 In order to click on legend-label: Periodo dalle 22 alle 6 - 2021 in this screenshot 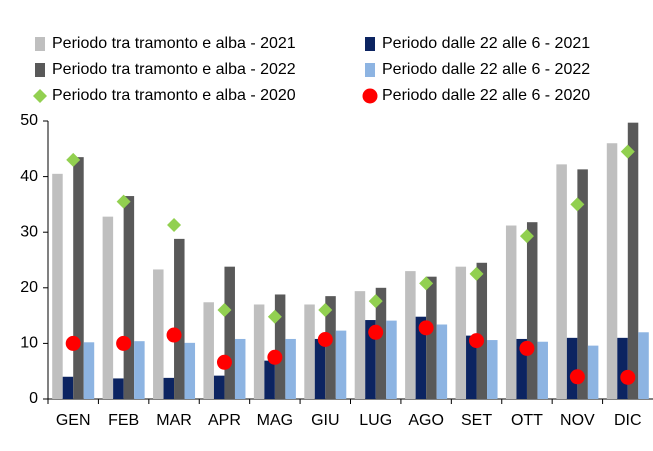, I will do `click(486, 43)`.